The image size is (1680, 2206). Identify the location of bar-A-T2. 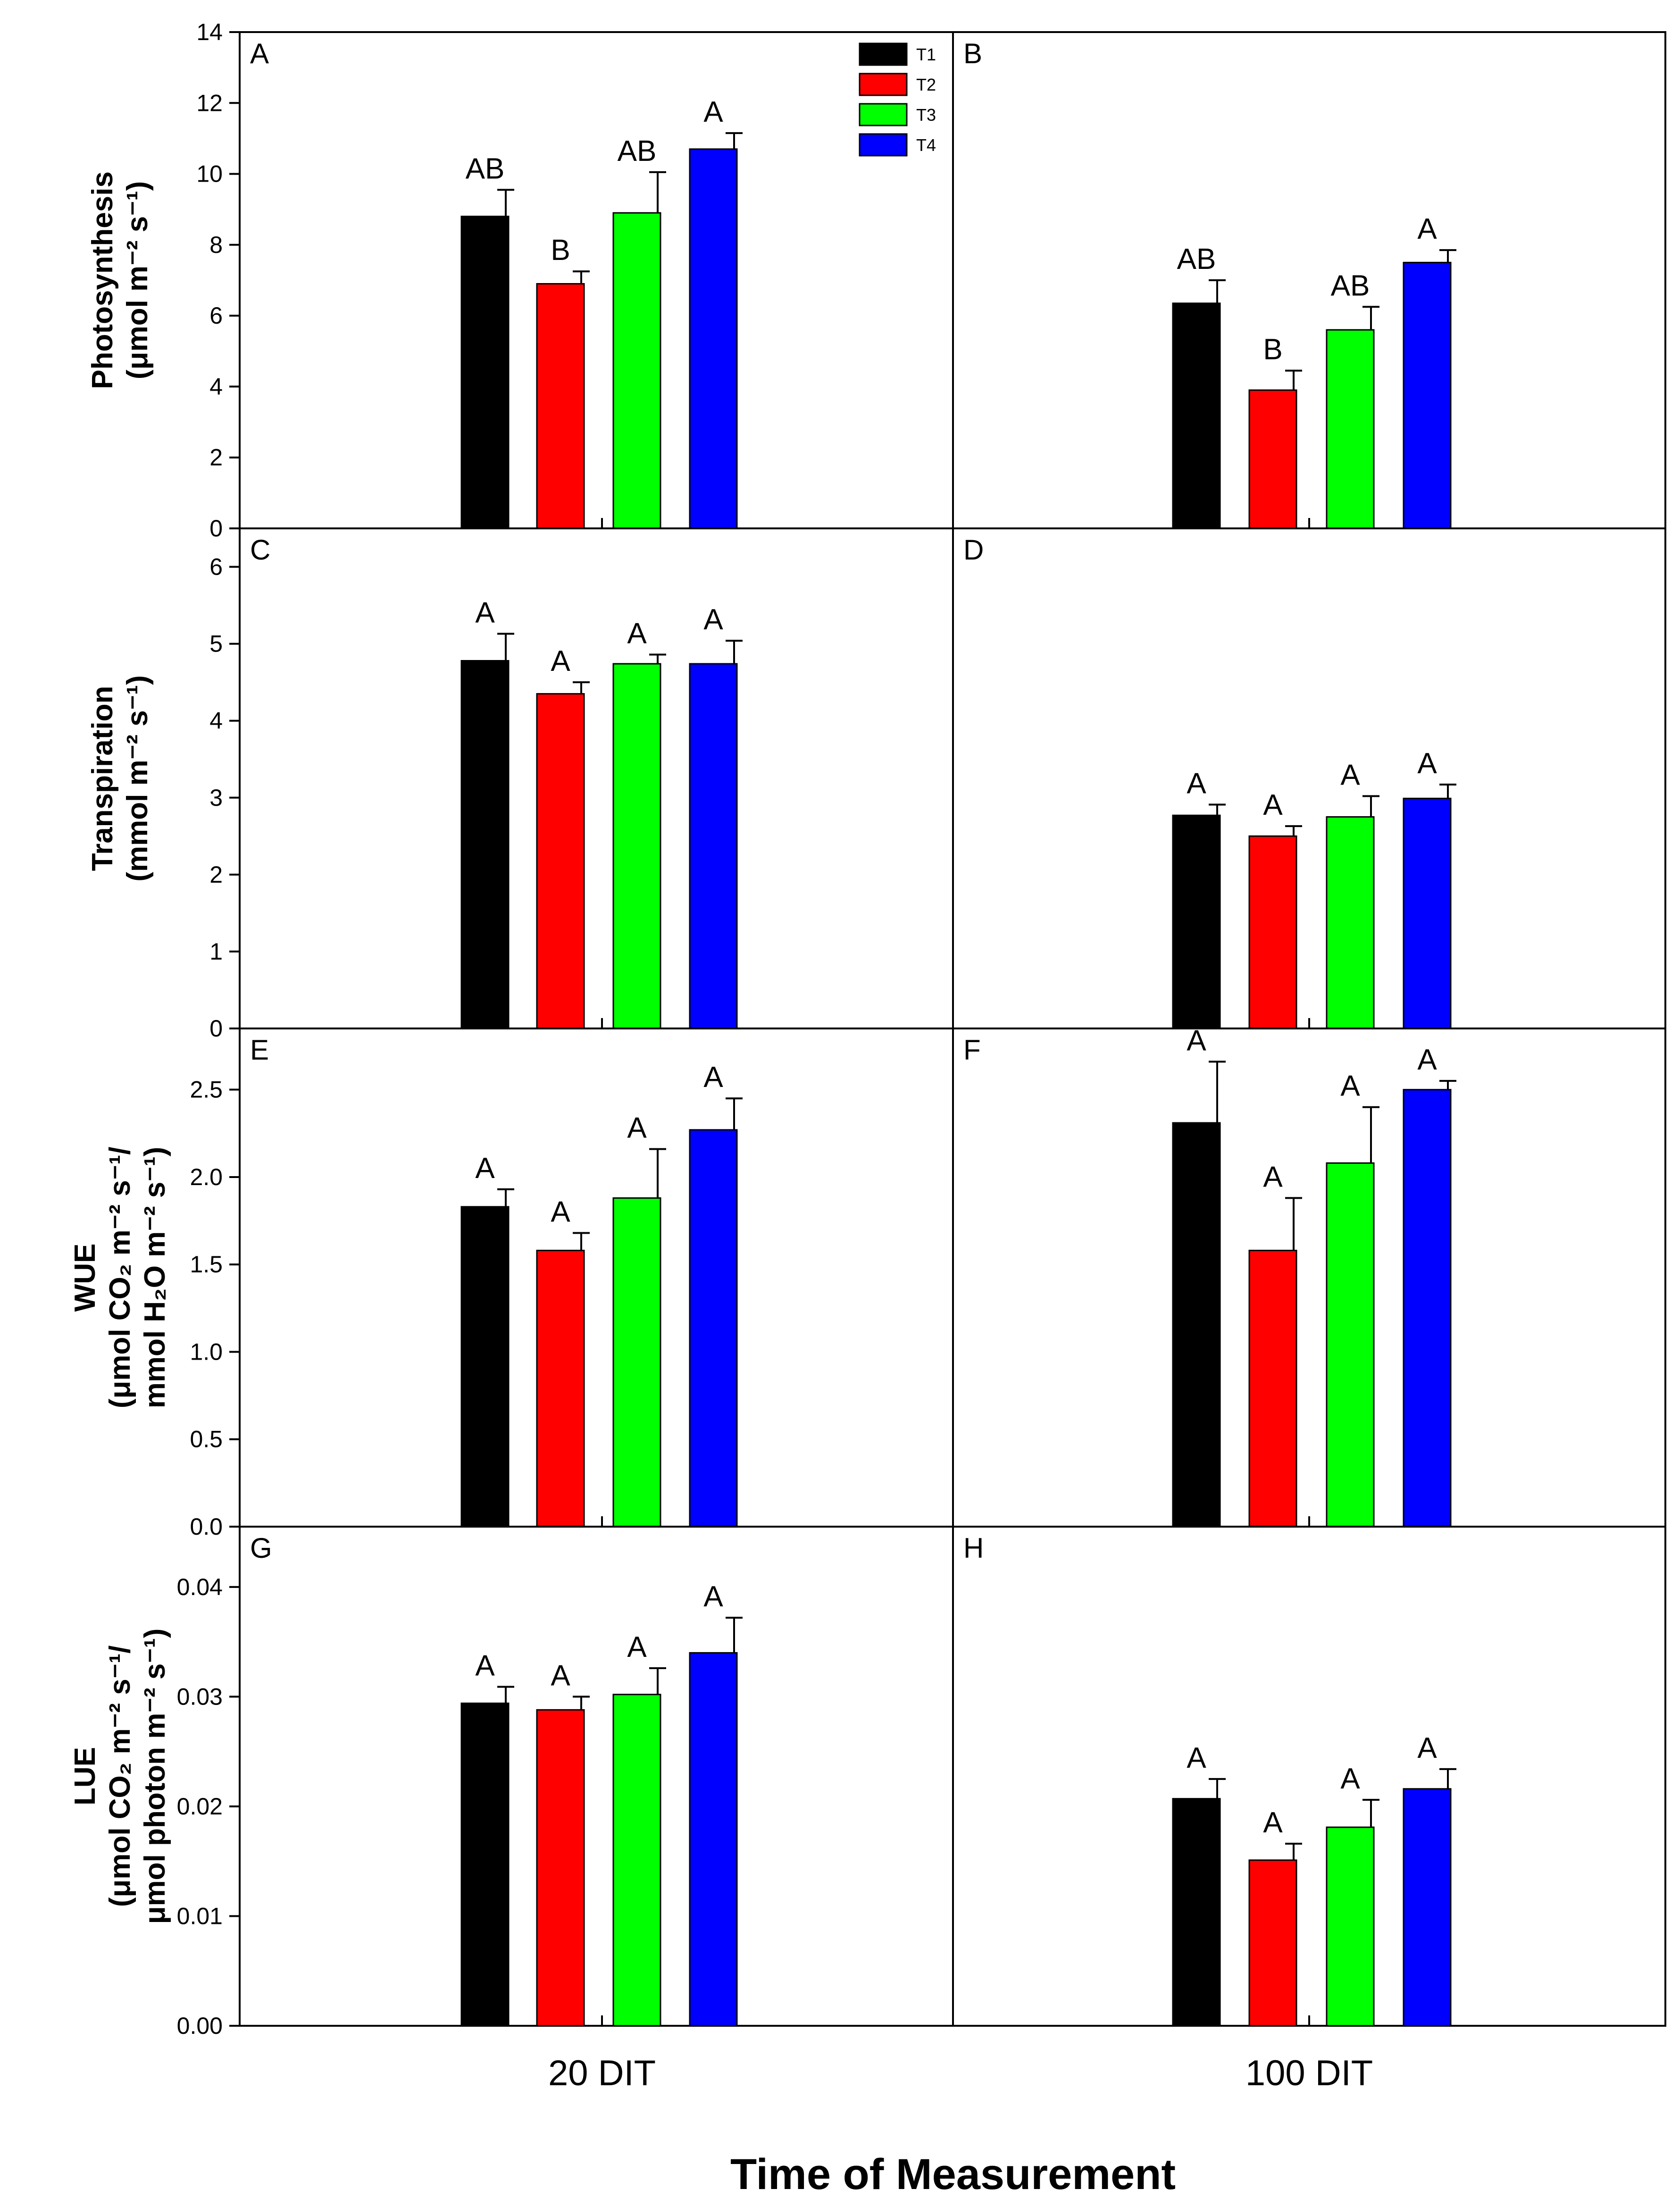
(560, 406).